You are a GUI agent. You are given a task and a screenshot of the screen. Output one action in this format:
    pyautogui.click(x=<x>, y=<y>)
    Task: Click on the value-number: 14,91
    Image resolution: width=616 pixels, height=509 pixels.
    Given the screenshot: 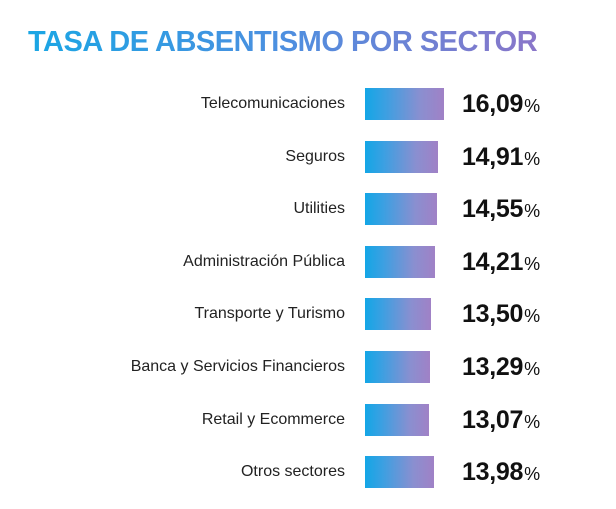 What is the action you would take?
    pyautogui.click(x=493, y=156)
    